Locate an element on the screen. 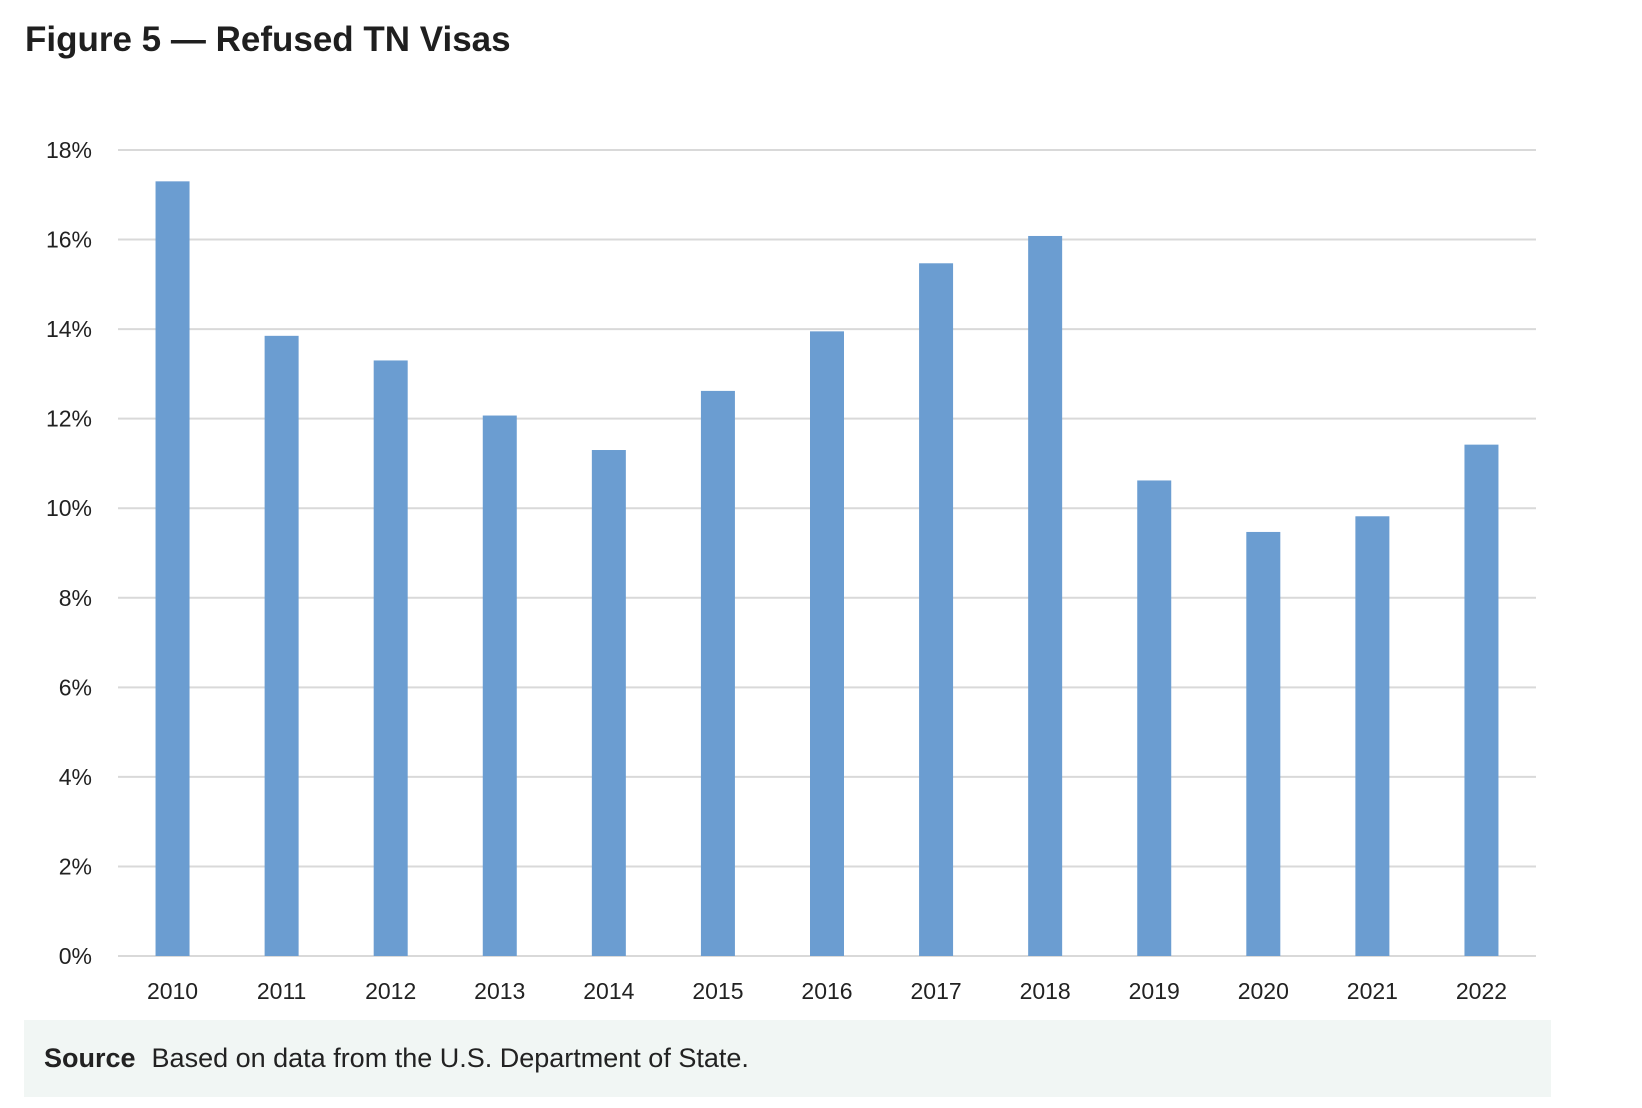 The image size is (1642, 1108). x-tick-label: 2016 is located at coordinates (826, 991).